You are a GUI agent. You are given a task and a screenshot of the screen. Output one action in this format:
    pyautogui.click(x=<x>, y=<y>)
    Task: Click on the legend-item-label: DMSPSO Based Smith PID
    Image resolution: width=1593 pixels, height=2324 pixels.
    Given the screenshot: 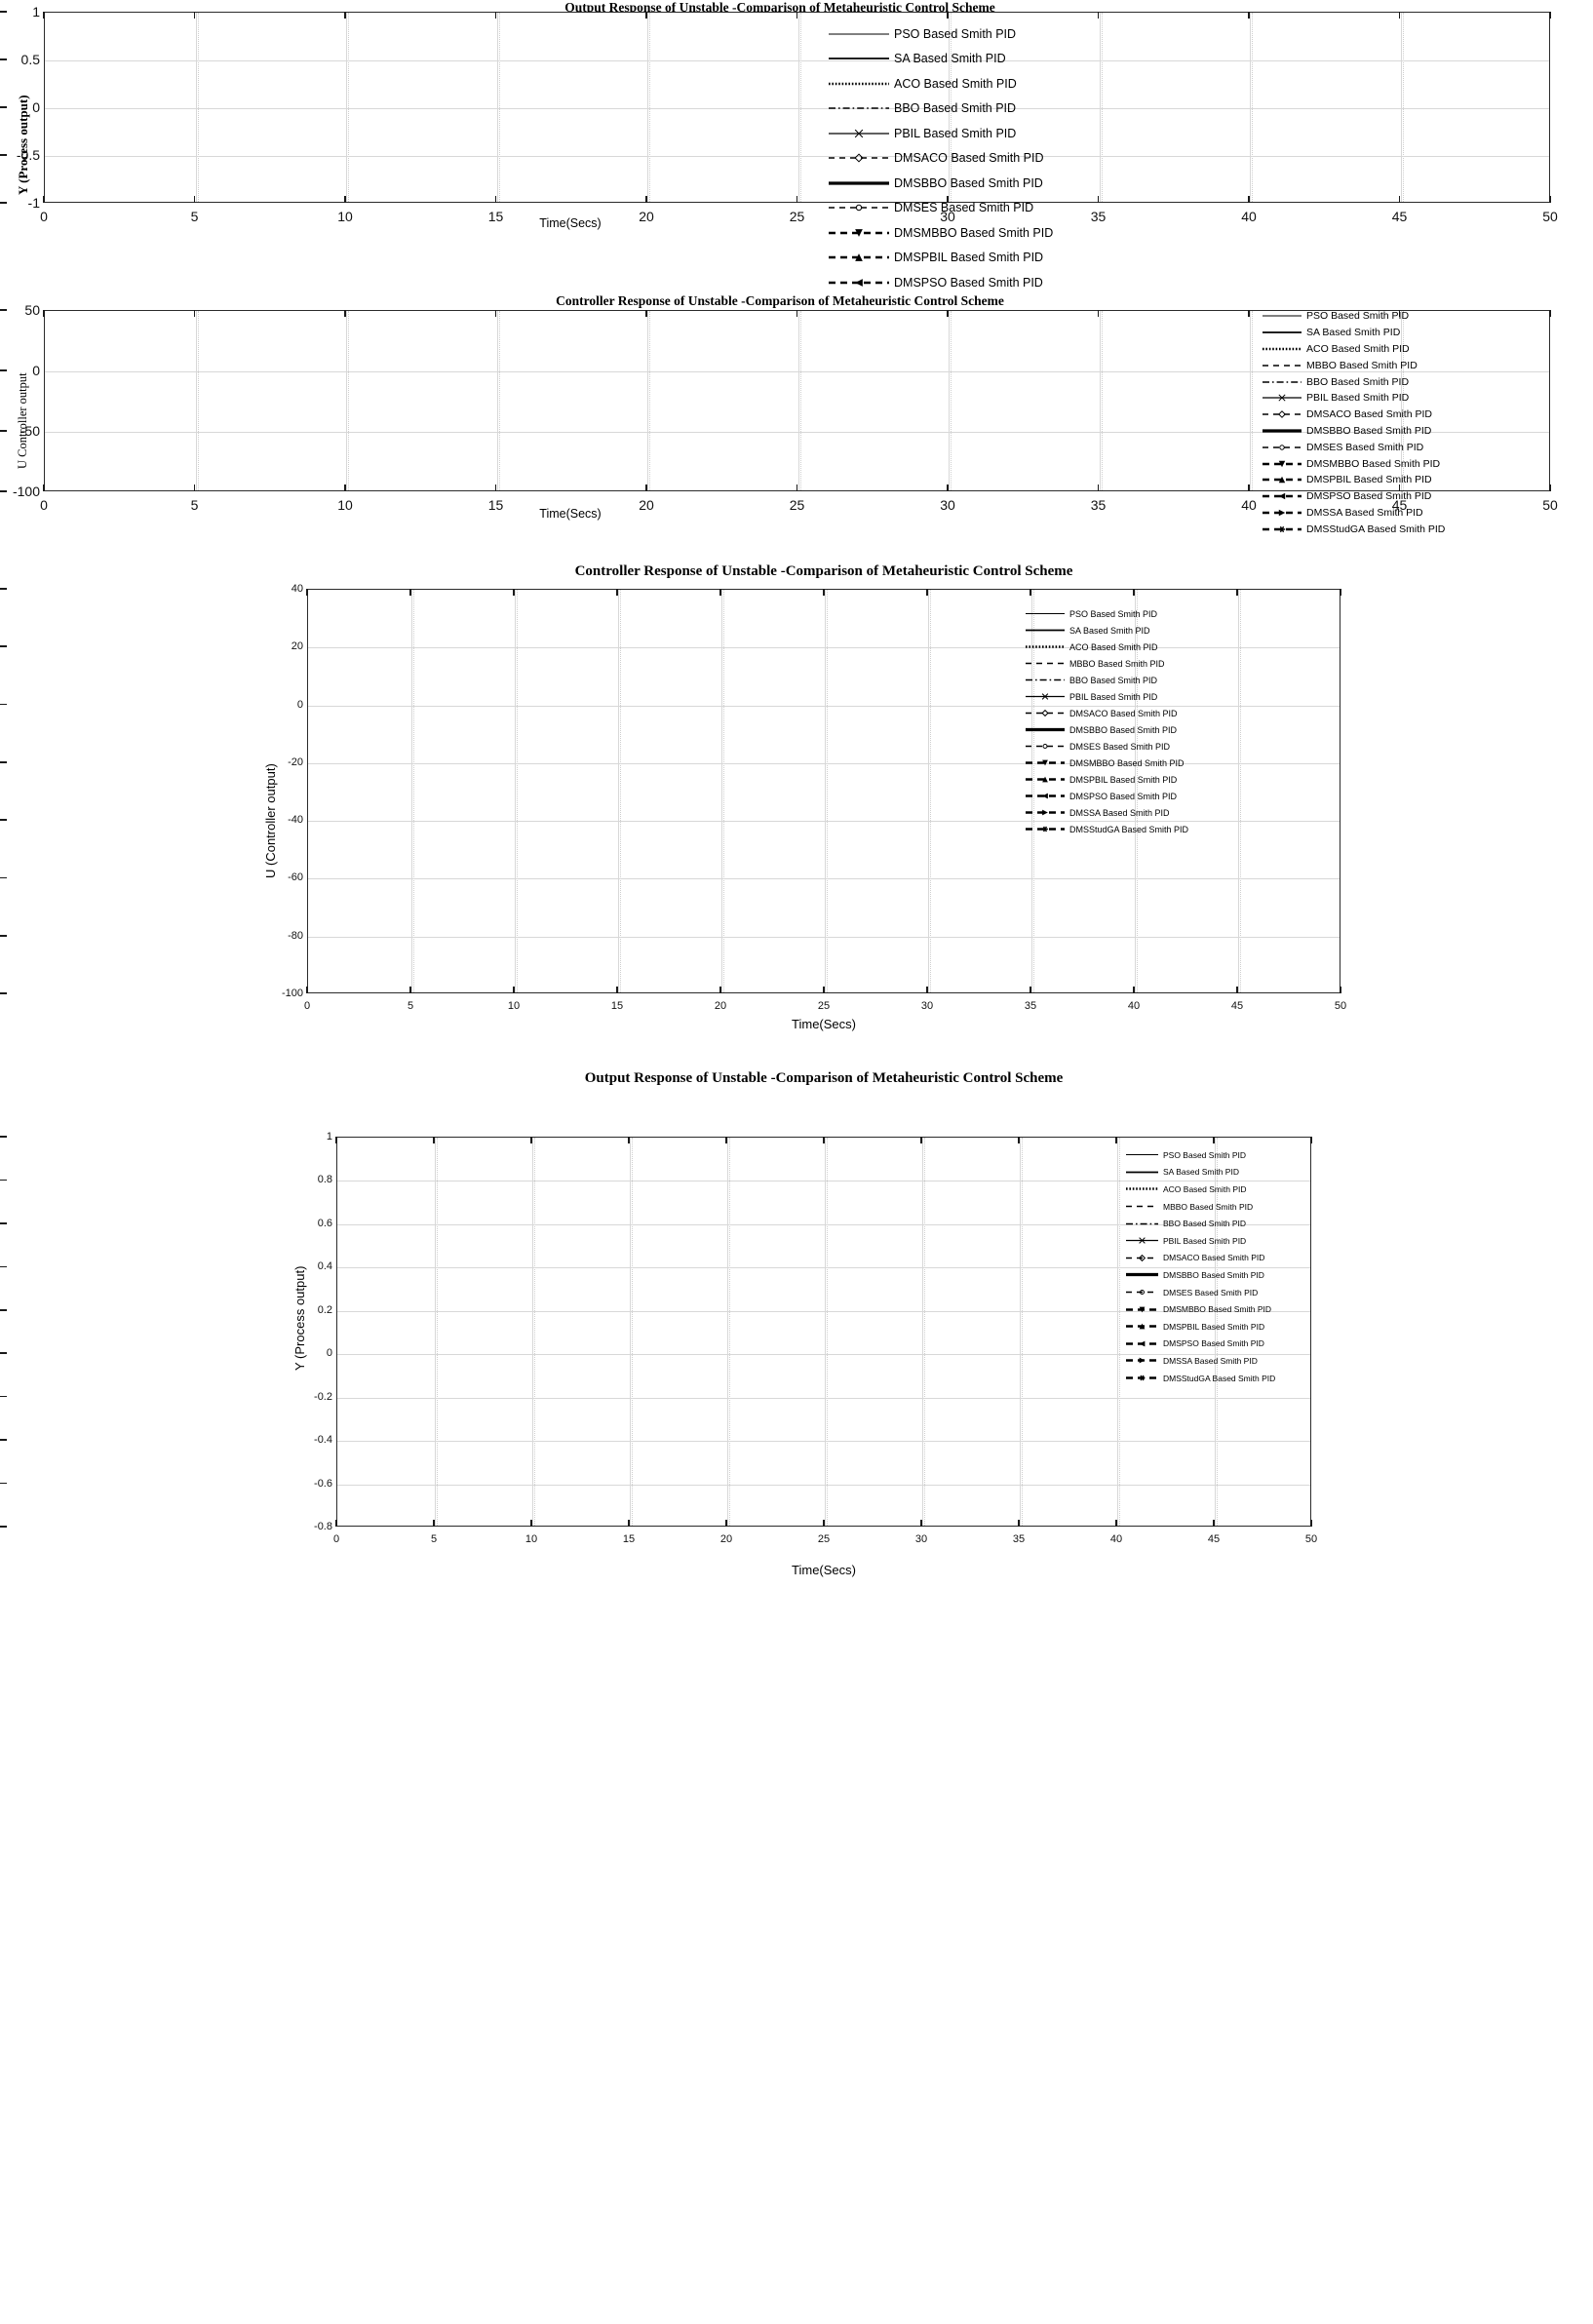 What is the action you would take?
    pyautogui.click(x=1213, y=1343)
    